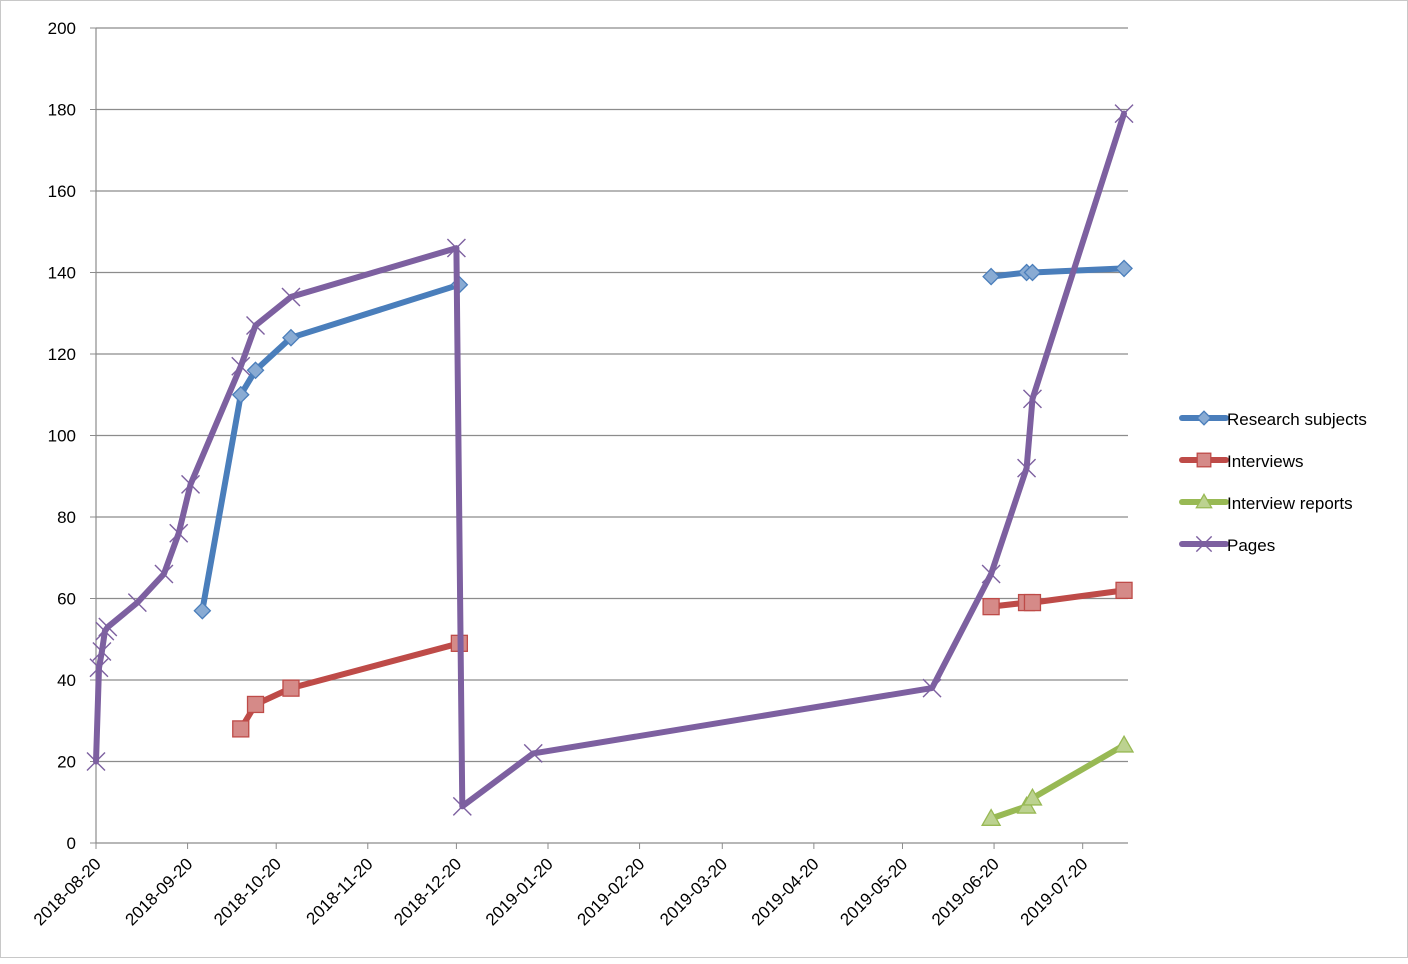 The image size is (1408, 964). I want to click on y-tick-label: 140, so click(62, 273).